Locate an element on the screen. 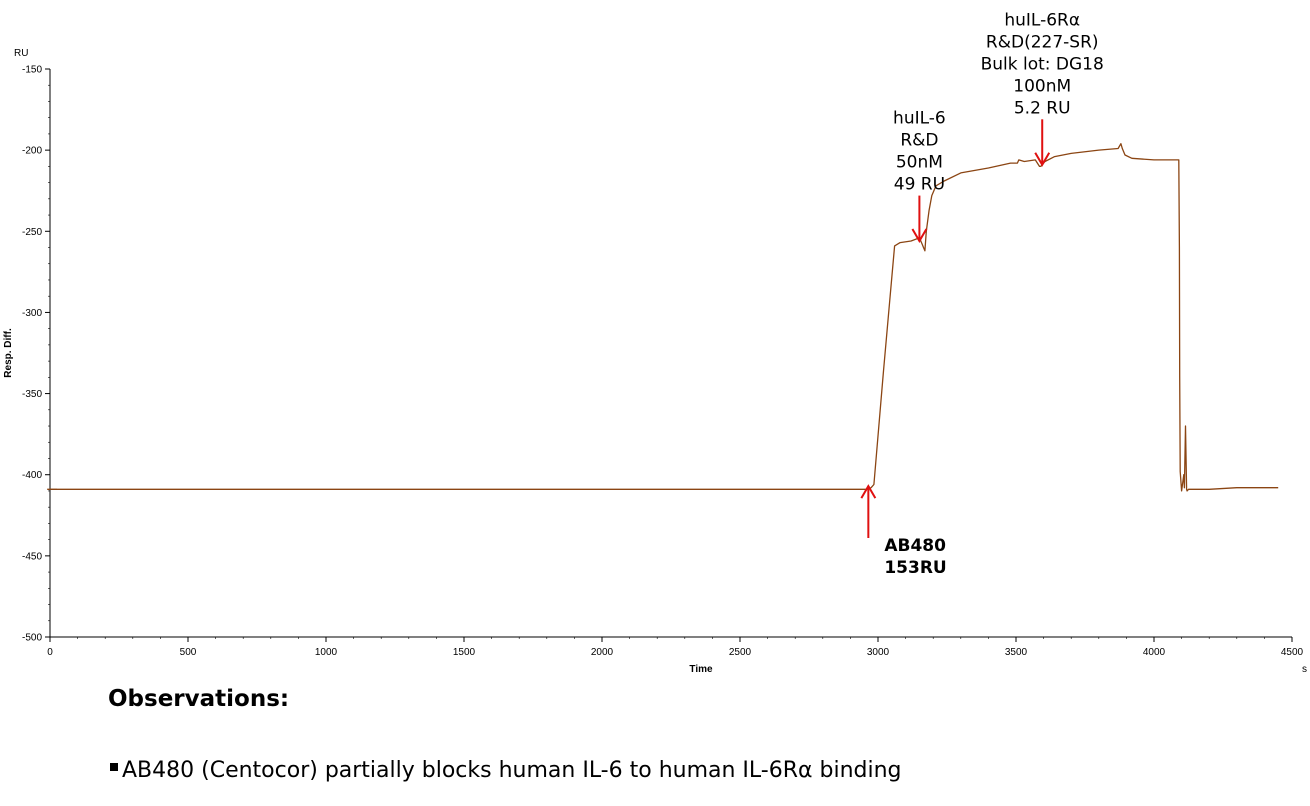 The width and height of the screenshot is (1310, 806). annotation-text: 153RU is located at coordinates (915, 568).